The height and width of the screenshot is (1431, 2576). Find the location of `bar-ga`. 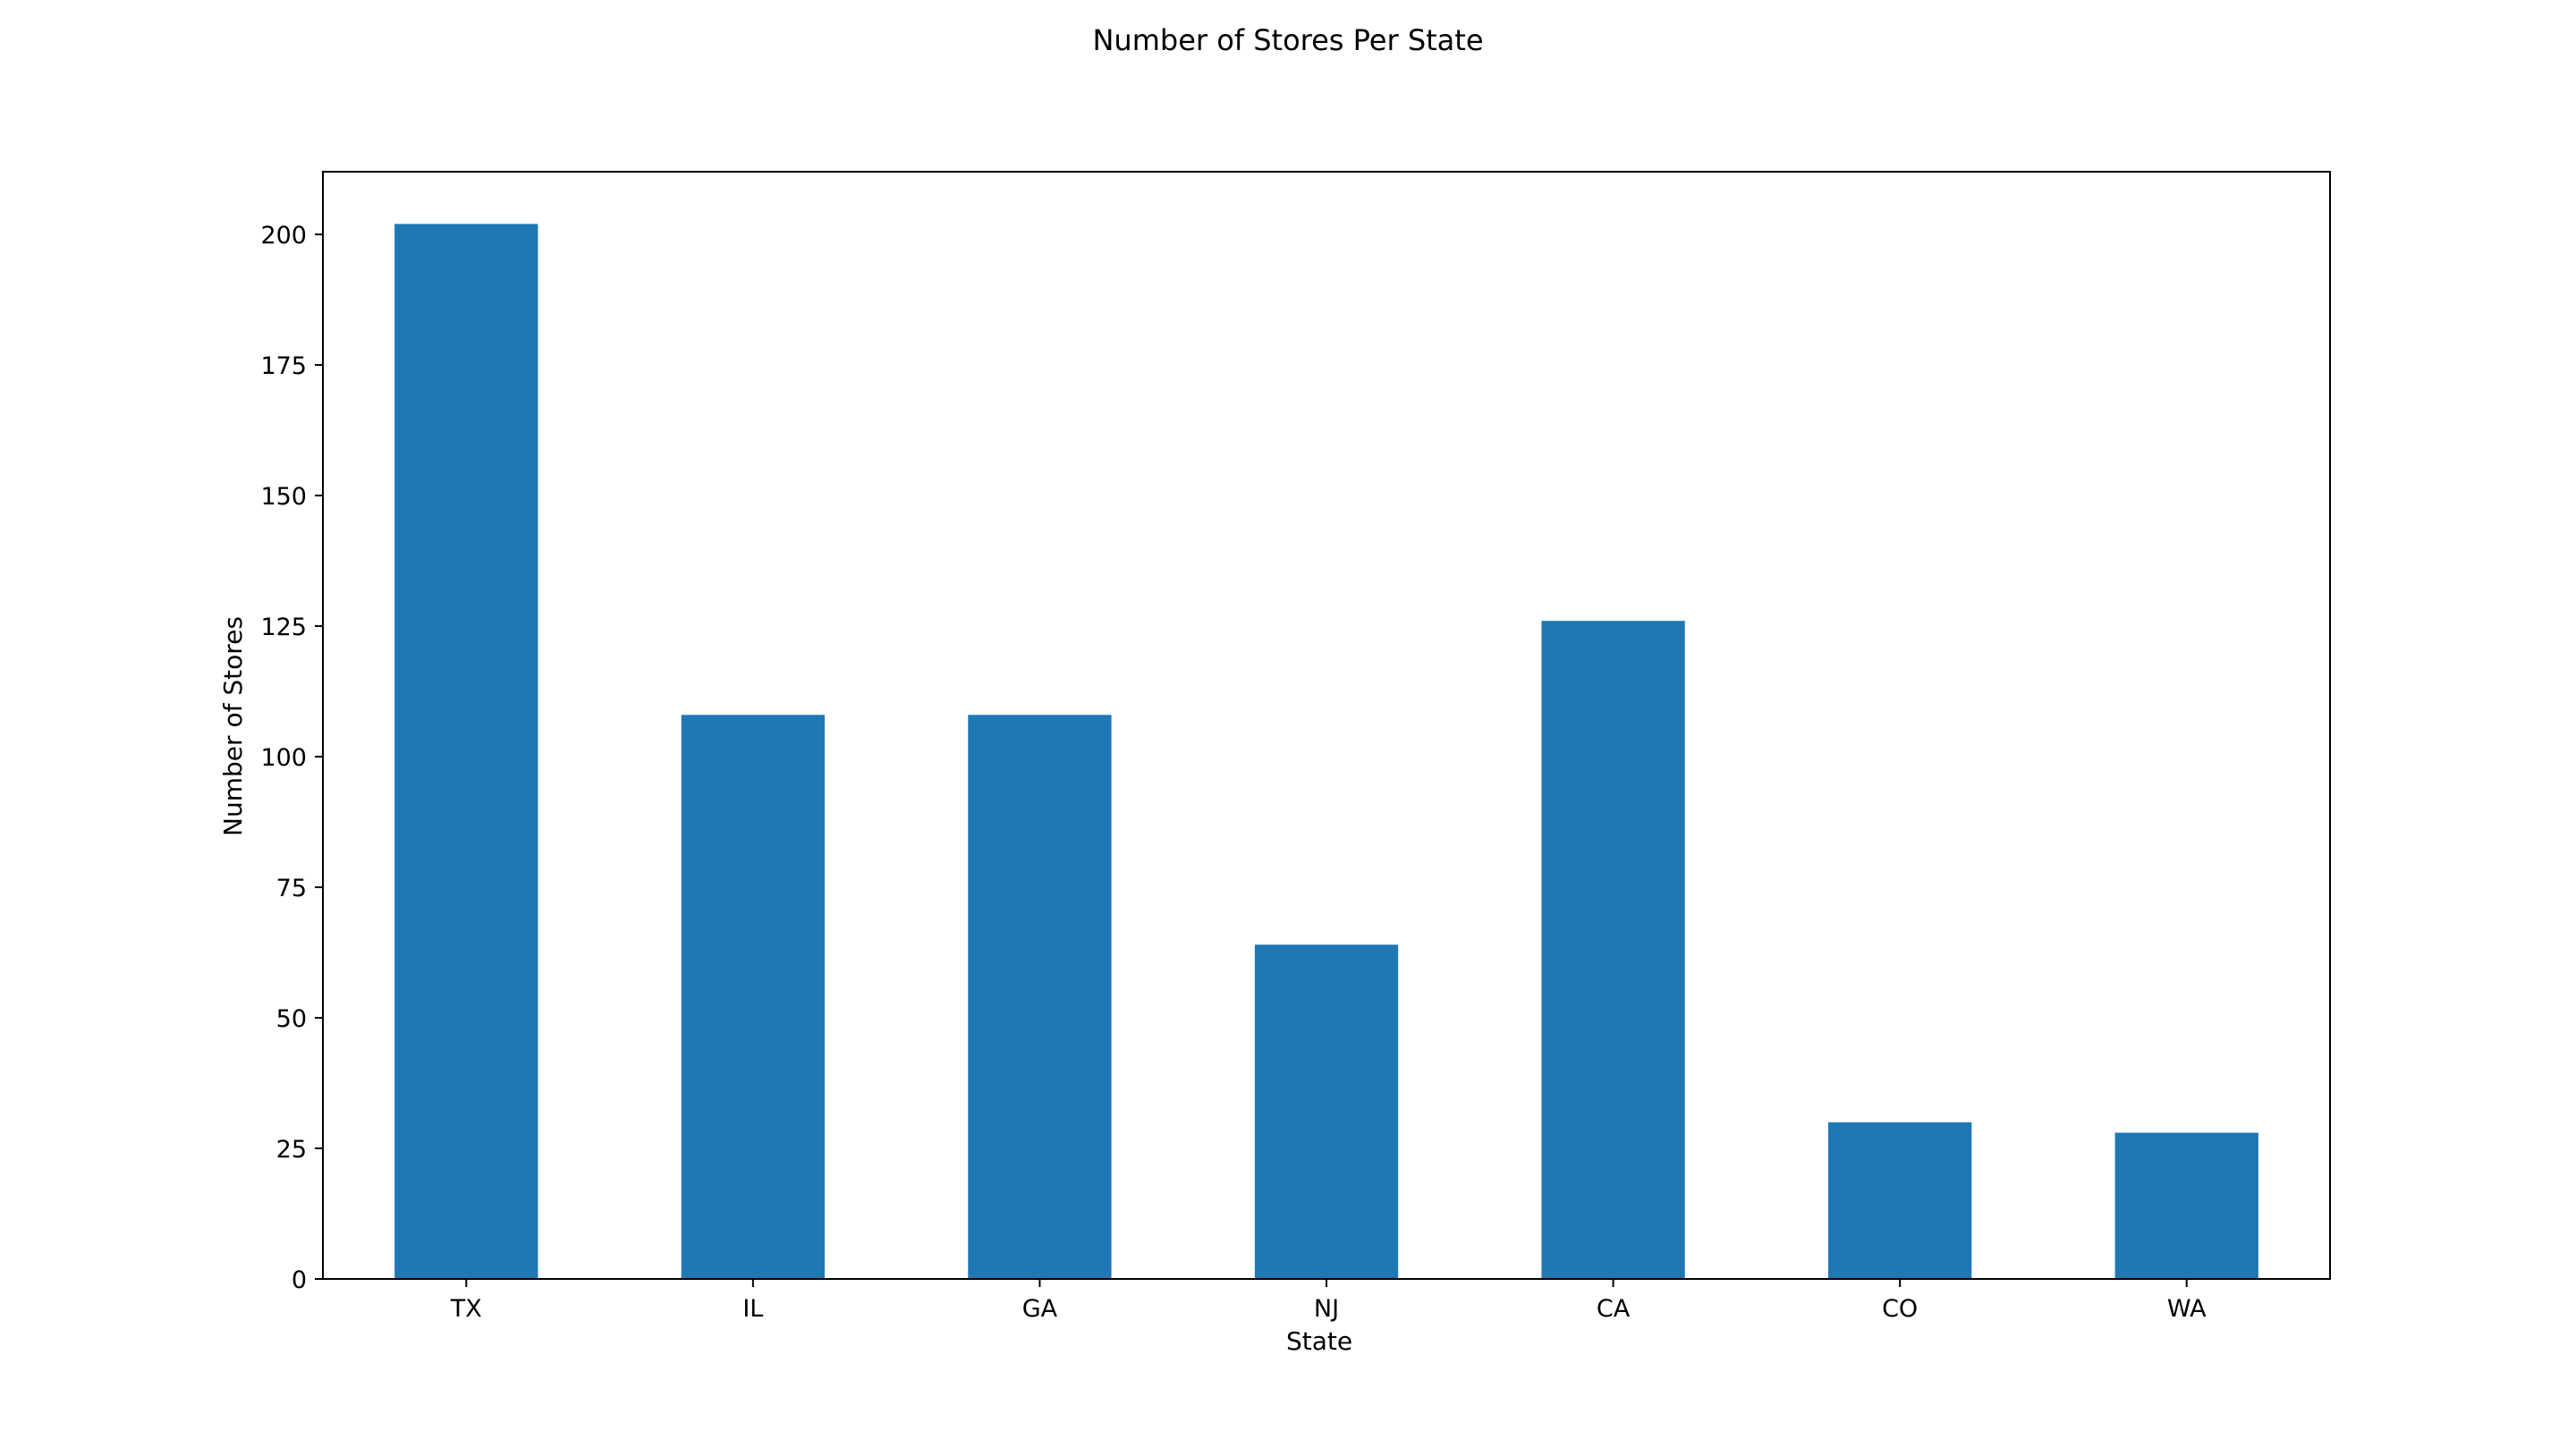

bar-ga is located at coordinates (1040, 997).